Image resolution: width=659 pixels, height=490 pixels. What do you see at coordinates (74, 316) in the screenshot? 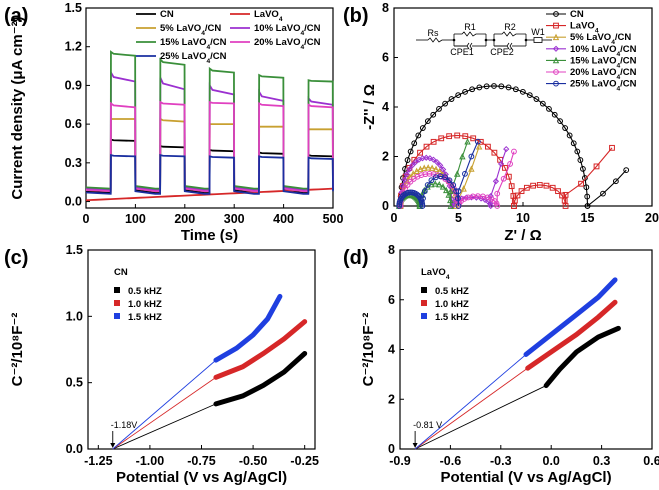
I see `y-tick-label: 1.0` at bounding box center [74, 316].